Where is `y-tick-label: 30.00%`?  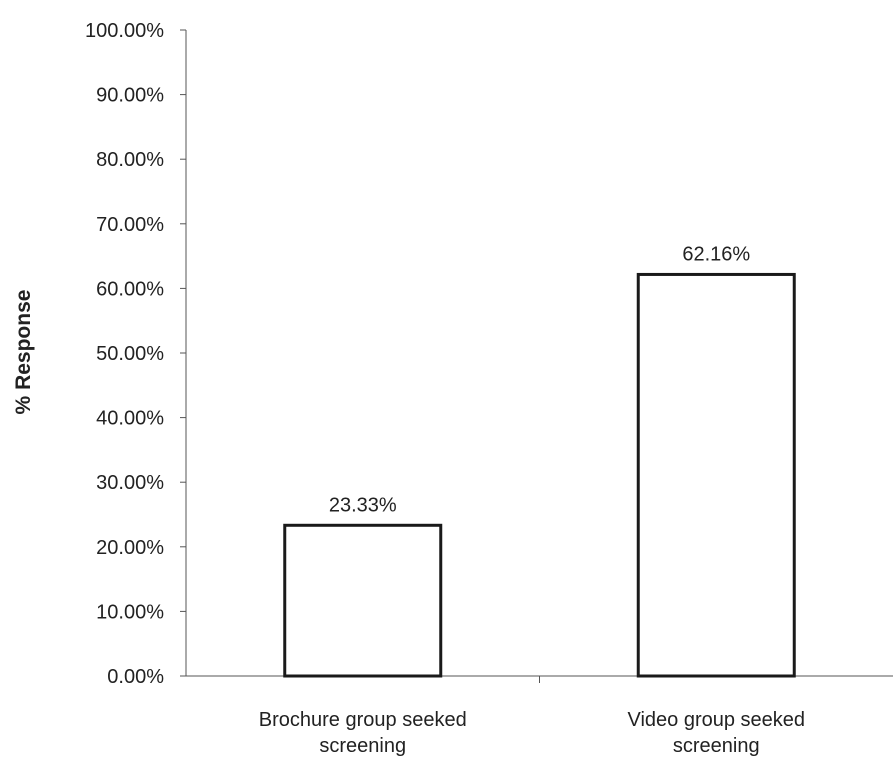 y-tick-label: 30.00% is located at coordinates (130, 483).